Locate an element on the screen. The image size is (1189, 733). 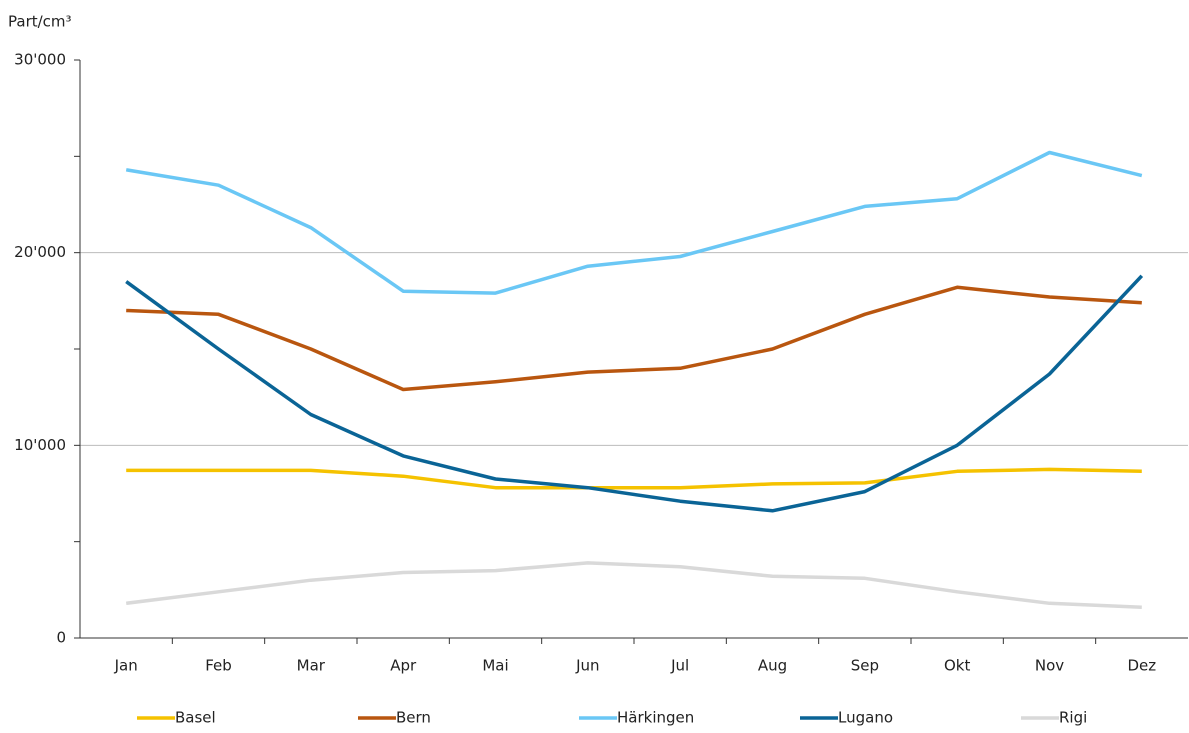
x-tick-label: Jul is located at coordinates (679, 666).